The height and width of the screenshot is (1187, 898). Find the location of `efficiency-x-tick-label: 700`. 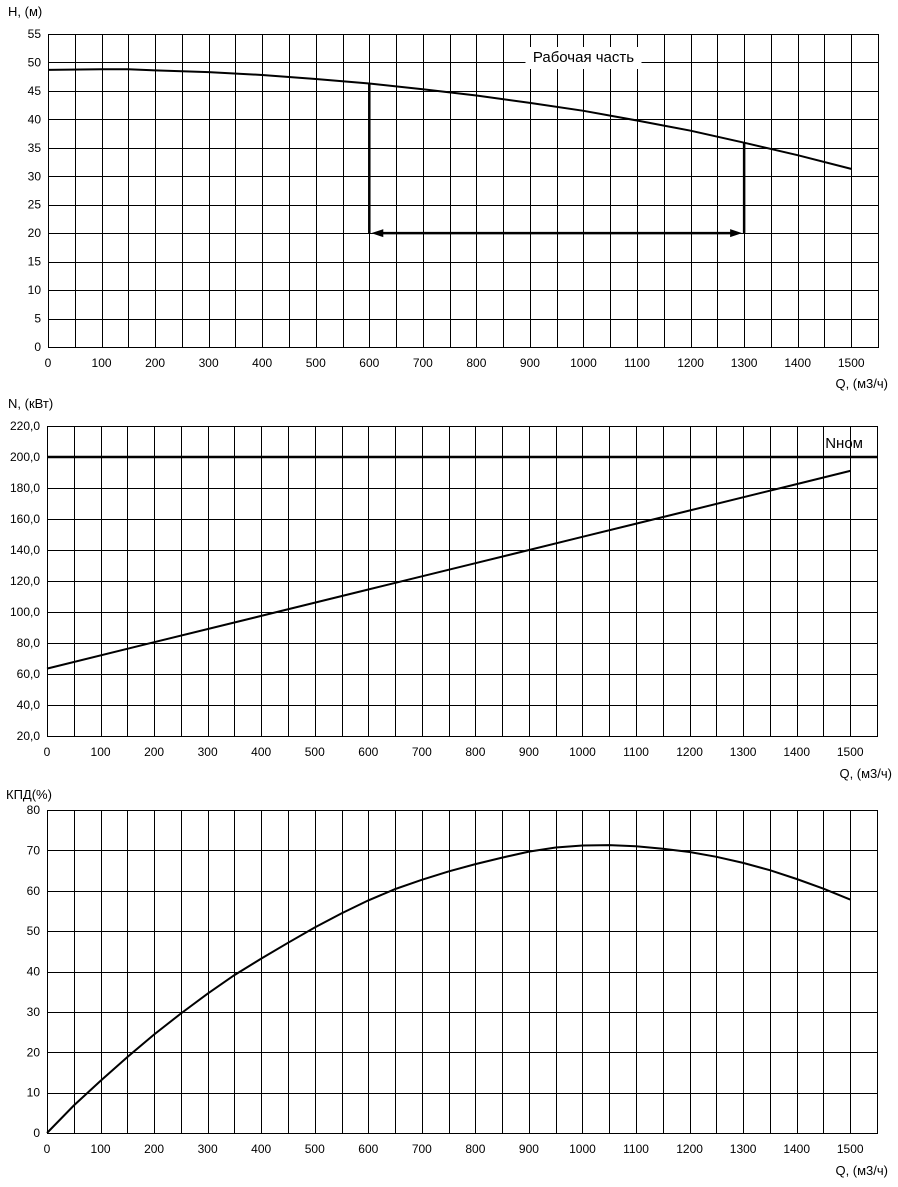

efficiency-x-tick-label: 700 is located at coordinates (422, 1149).